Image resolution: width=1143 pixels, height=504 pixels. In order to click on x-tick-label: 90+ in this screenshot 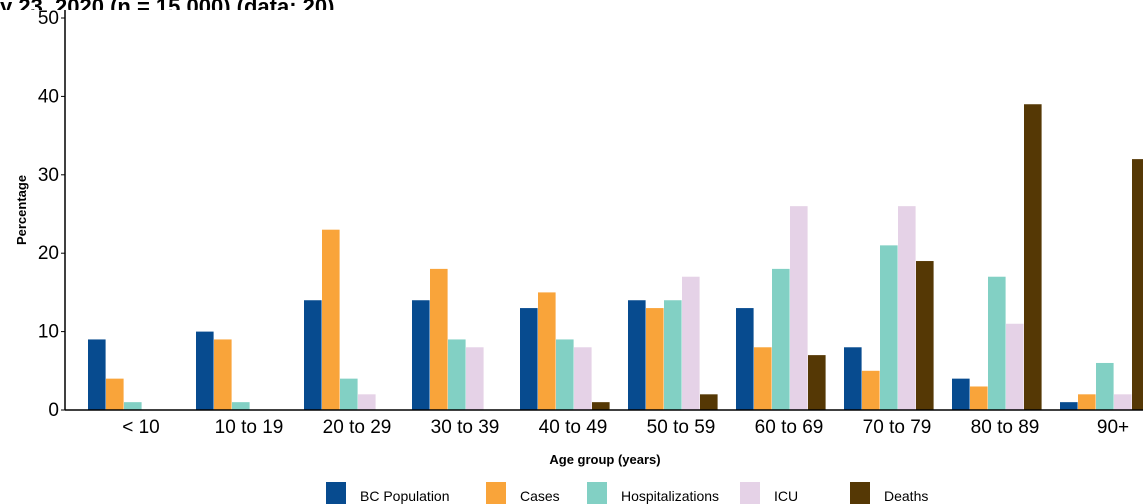, I will do `click(1113, 427)`.